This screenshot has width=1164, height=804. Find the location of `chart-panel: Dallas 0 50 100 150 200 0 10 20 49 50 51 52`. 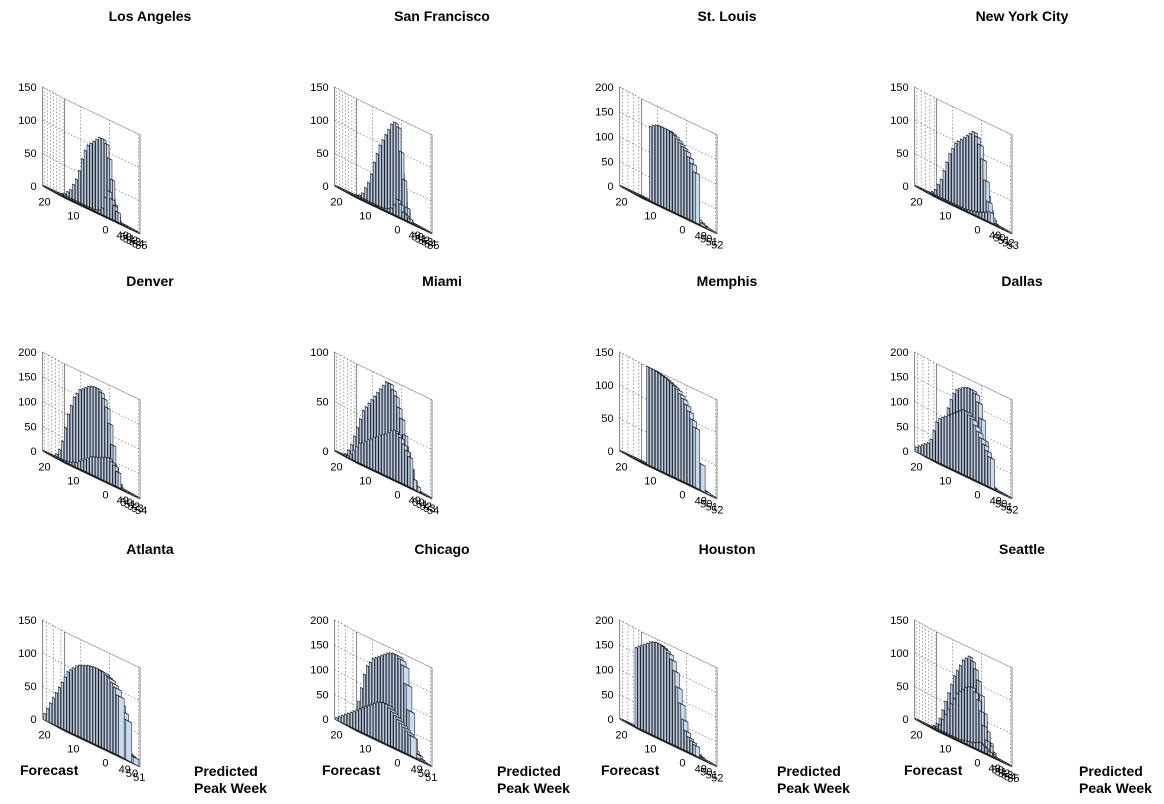

chart-panel: Dallas 0 50 100 150 200 0 10 20 49 50 51 52 is located at coordinates (1022, 395).